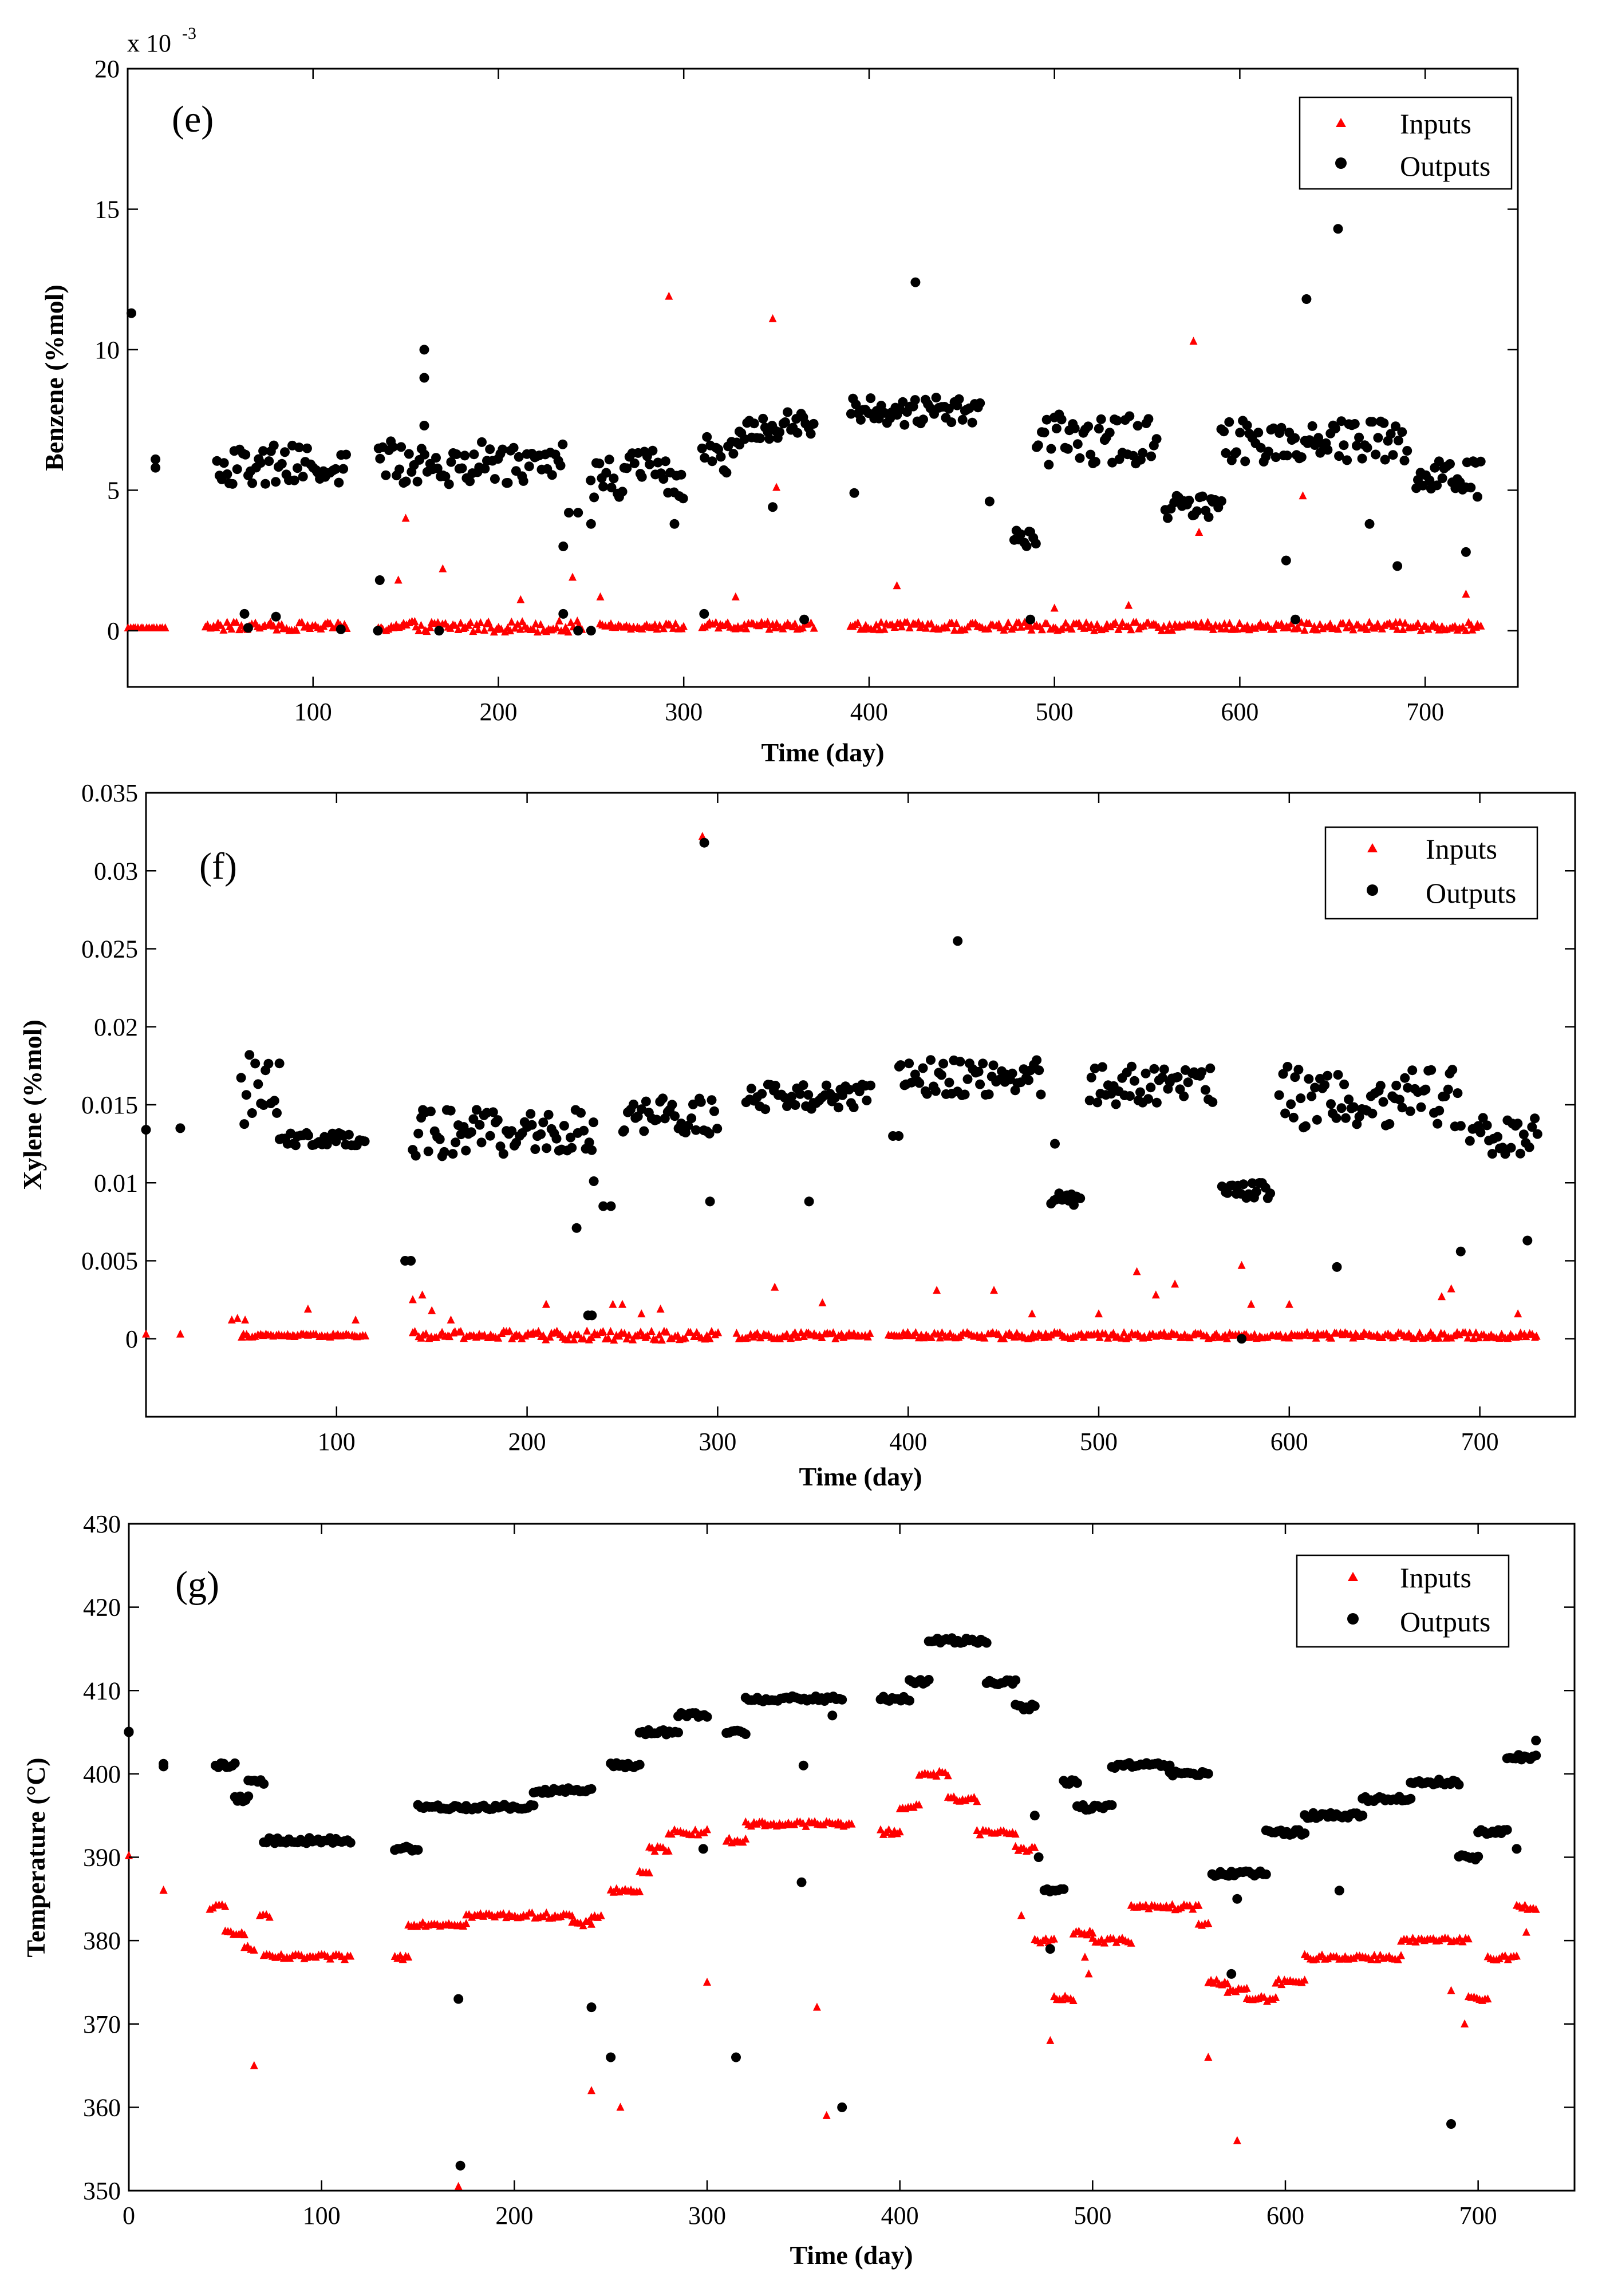 The width and height of the screenshot is (1602, 2296). Describe the element at coordinates (36, 1857) in the screenshot. I see `y-axis-label-g: Temperature (°C)` at that location.